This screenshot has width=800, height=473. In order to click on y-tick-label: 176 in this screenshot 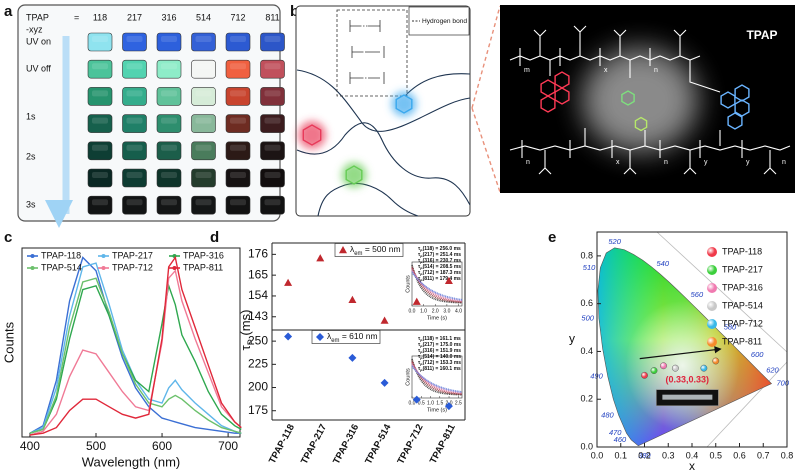, I will do `click(258, 254)`.